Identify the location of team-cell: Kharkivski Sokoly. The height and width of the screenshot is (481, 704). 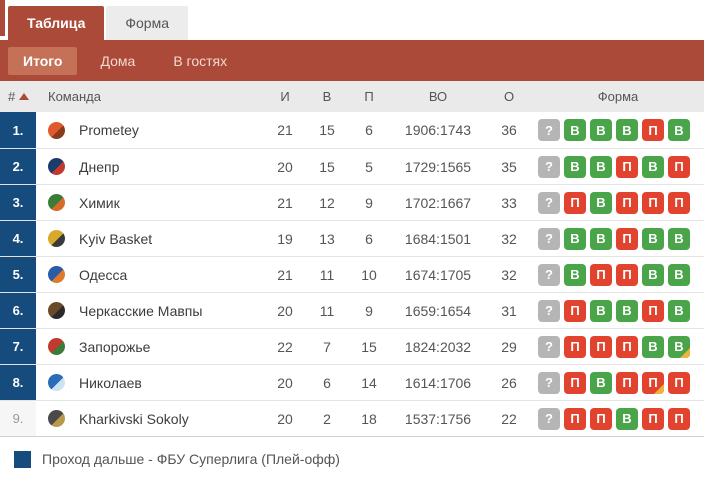
(150, 418).